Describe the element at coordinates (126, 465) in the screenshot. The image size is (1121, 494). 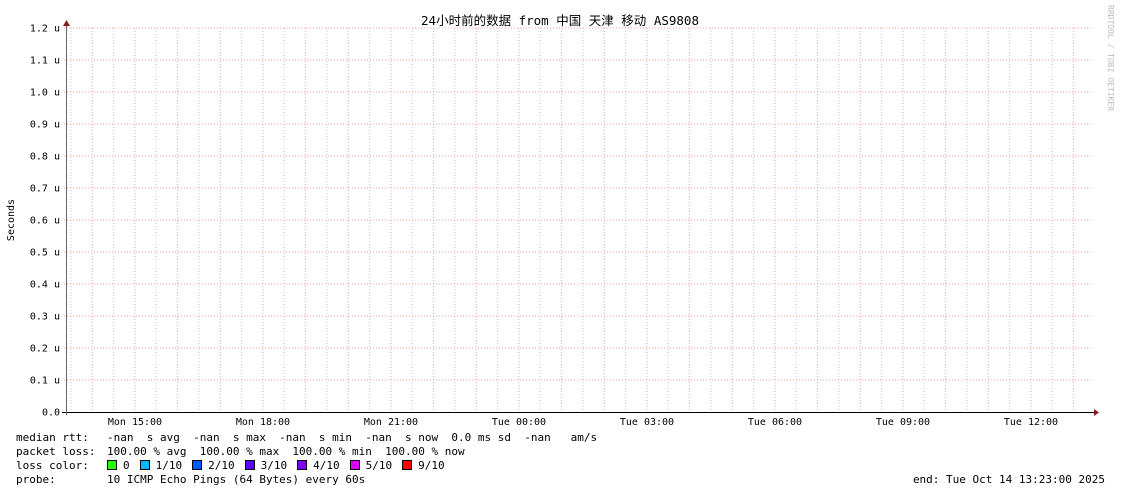
I see `loss-color-item-label: 0` at that location.